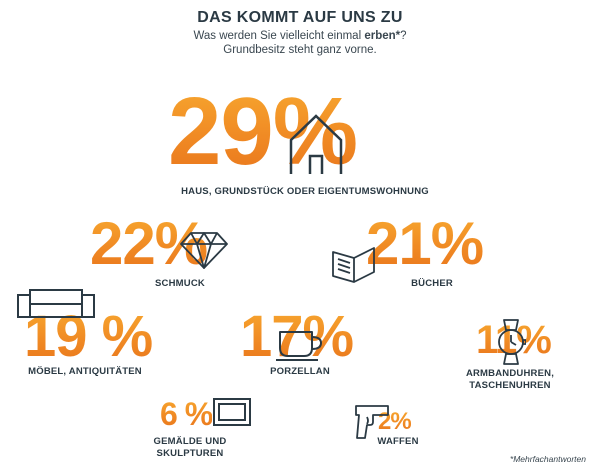  What do you see at coordinates (186, 414) in the screenshot?
I see `value-gemaelde: 6 %` at bounding box center [186, 414].